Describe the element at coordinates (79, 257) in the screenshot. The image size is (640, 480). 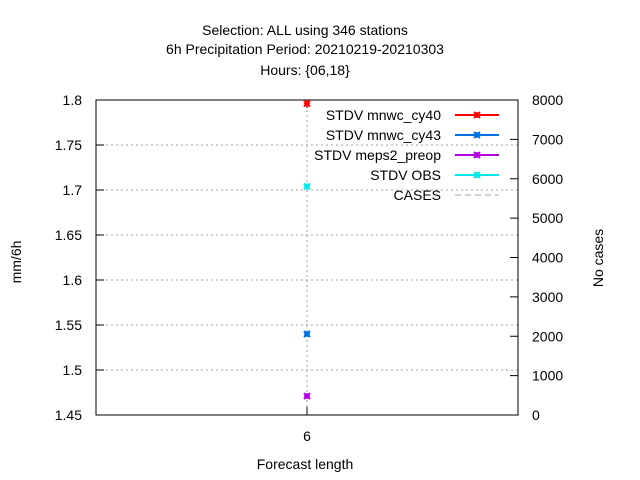
I see `y-axis-ticks: 1.45 1.5 1.55 1.6 1.65 1.7 1.75 1.8` at that location.